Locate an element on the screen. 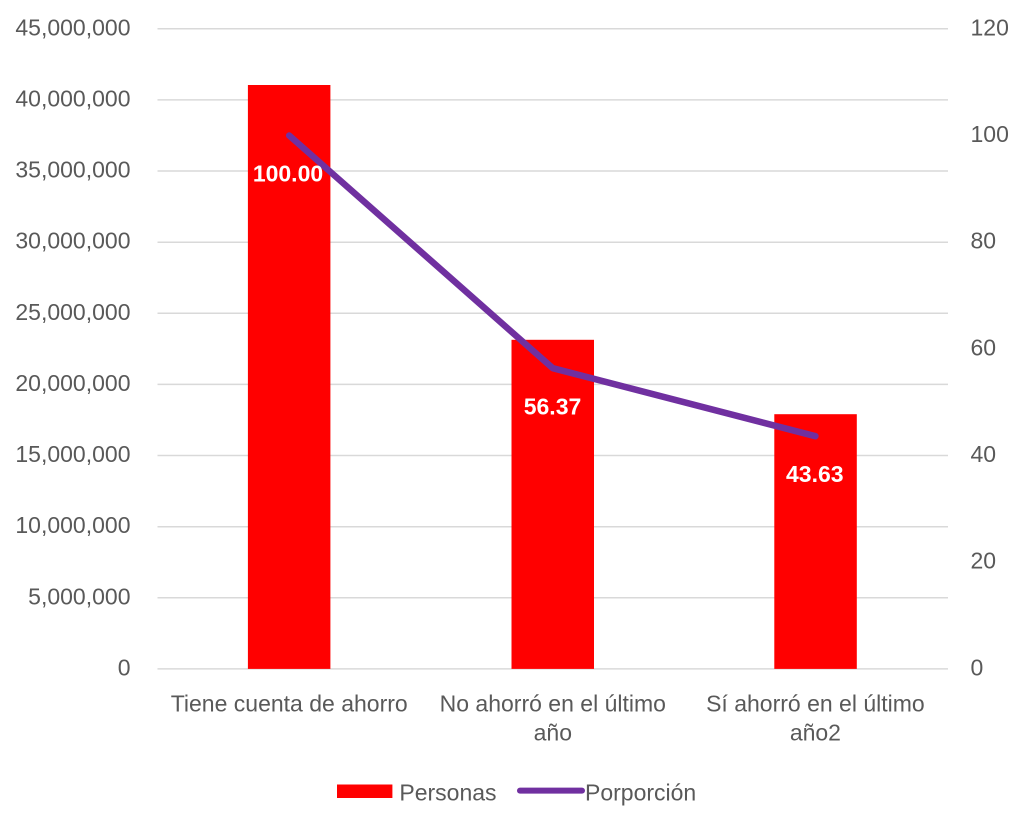 The image size is (1024, 828). svg-text: 80 is located at coordinates (984, 241).